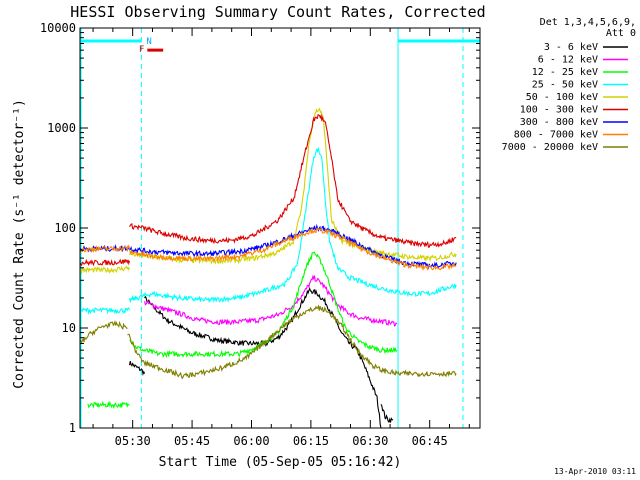 This screenshot has width=640, height=480. What do you see at coordinates (621, 33) in the screenshot?
I see `legend-header: Att 0` at bounding box center [621, 33].